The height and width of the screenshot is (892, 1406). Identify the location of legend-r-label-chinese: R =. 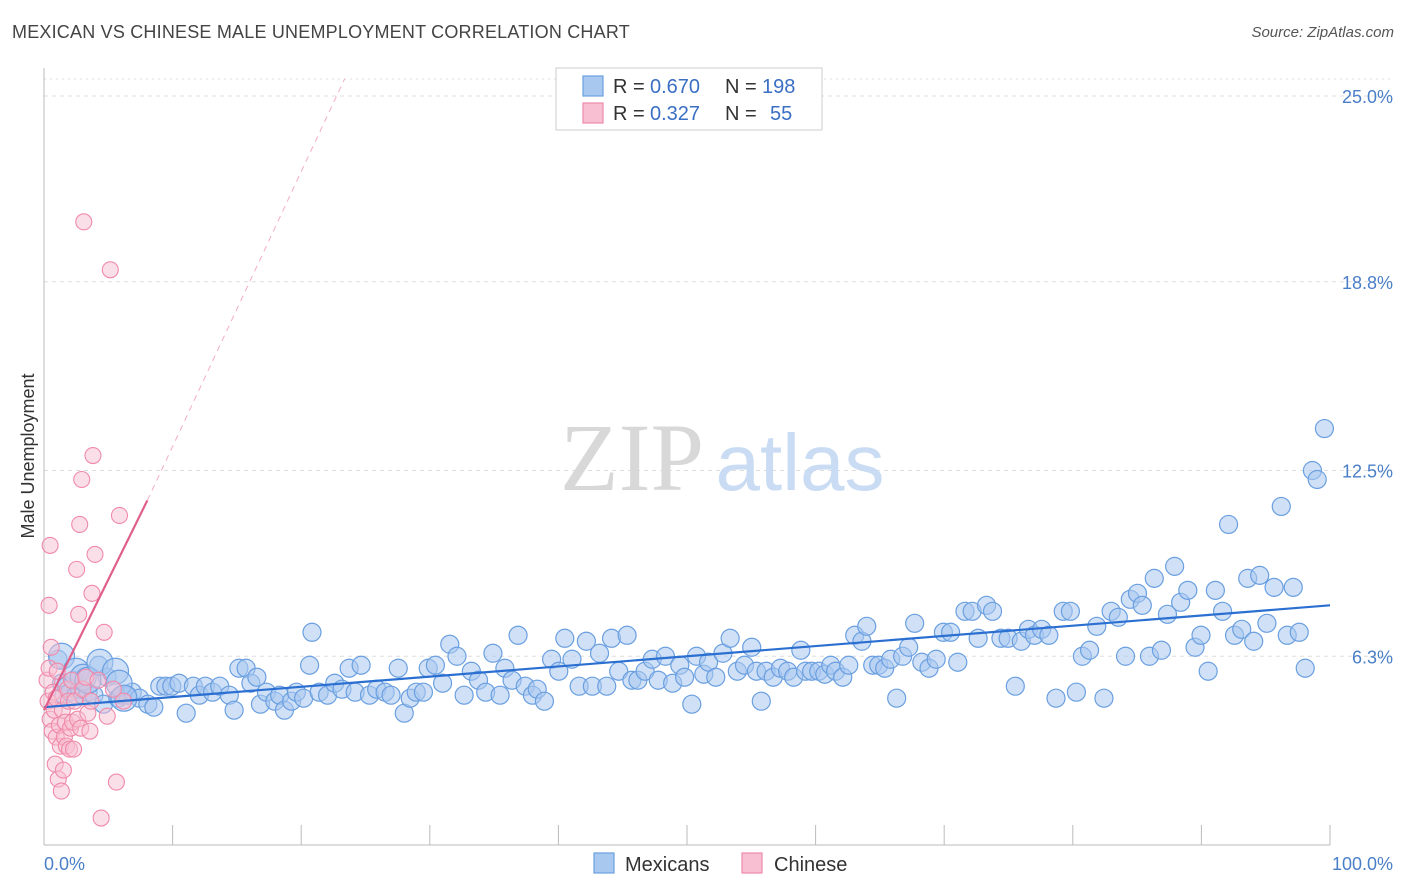
(629, 114).